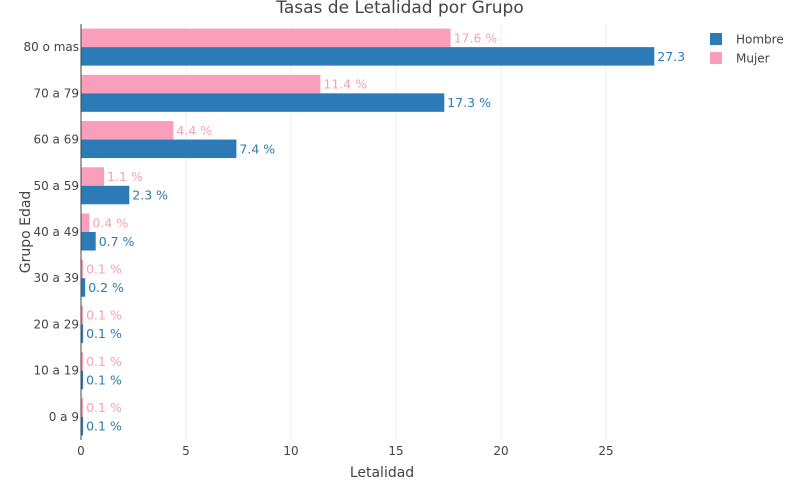 The width and height of the screenshot is (800, 480). Describe the element at coordinates (747, 49) in the screenshot. I see `legend: Hombre Mujer` at that location.